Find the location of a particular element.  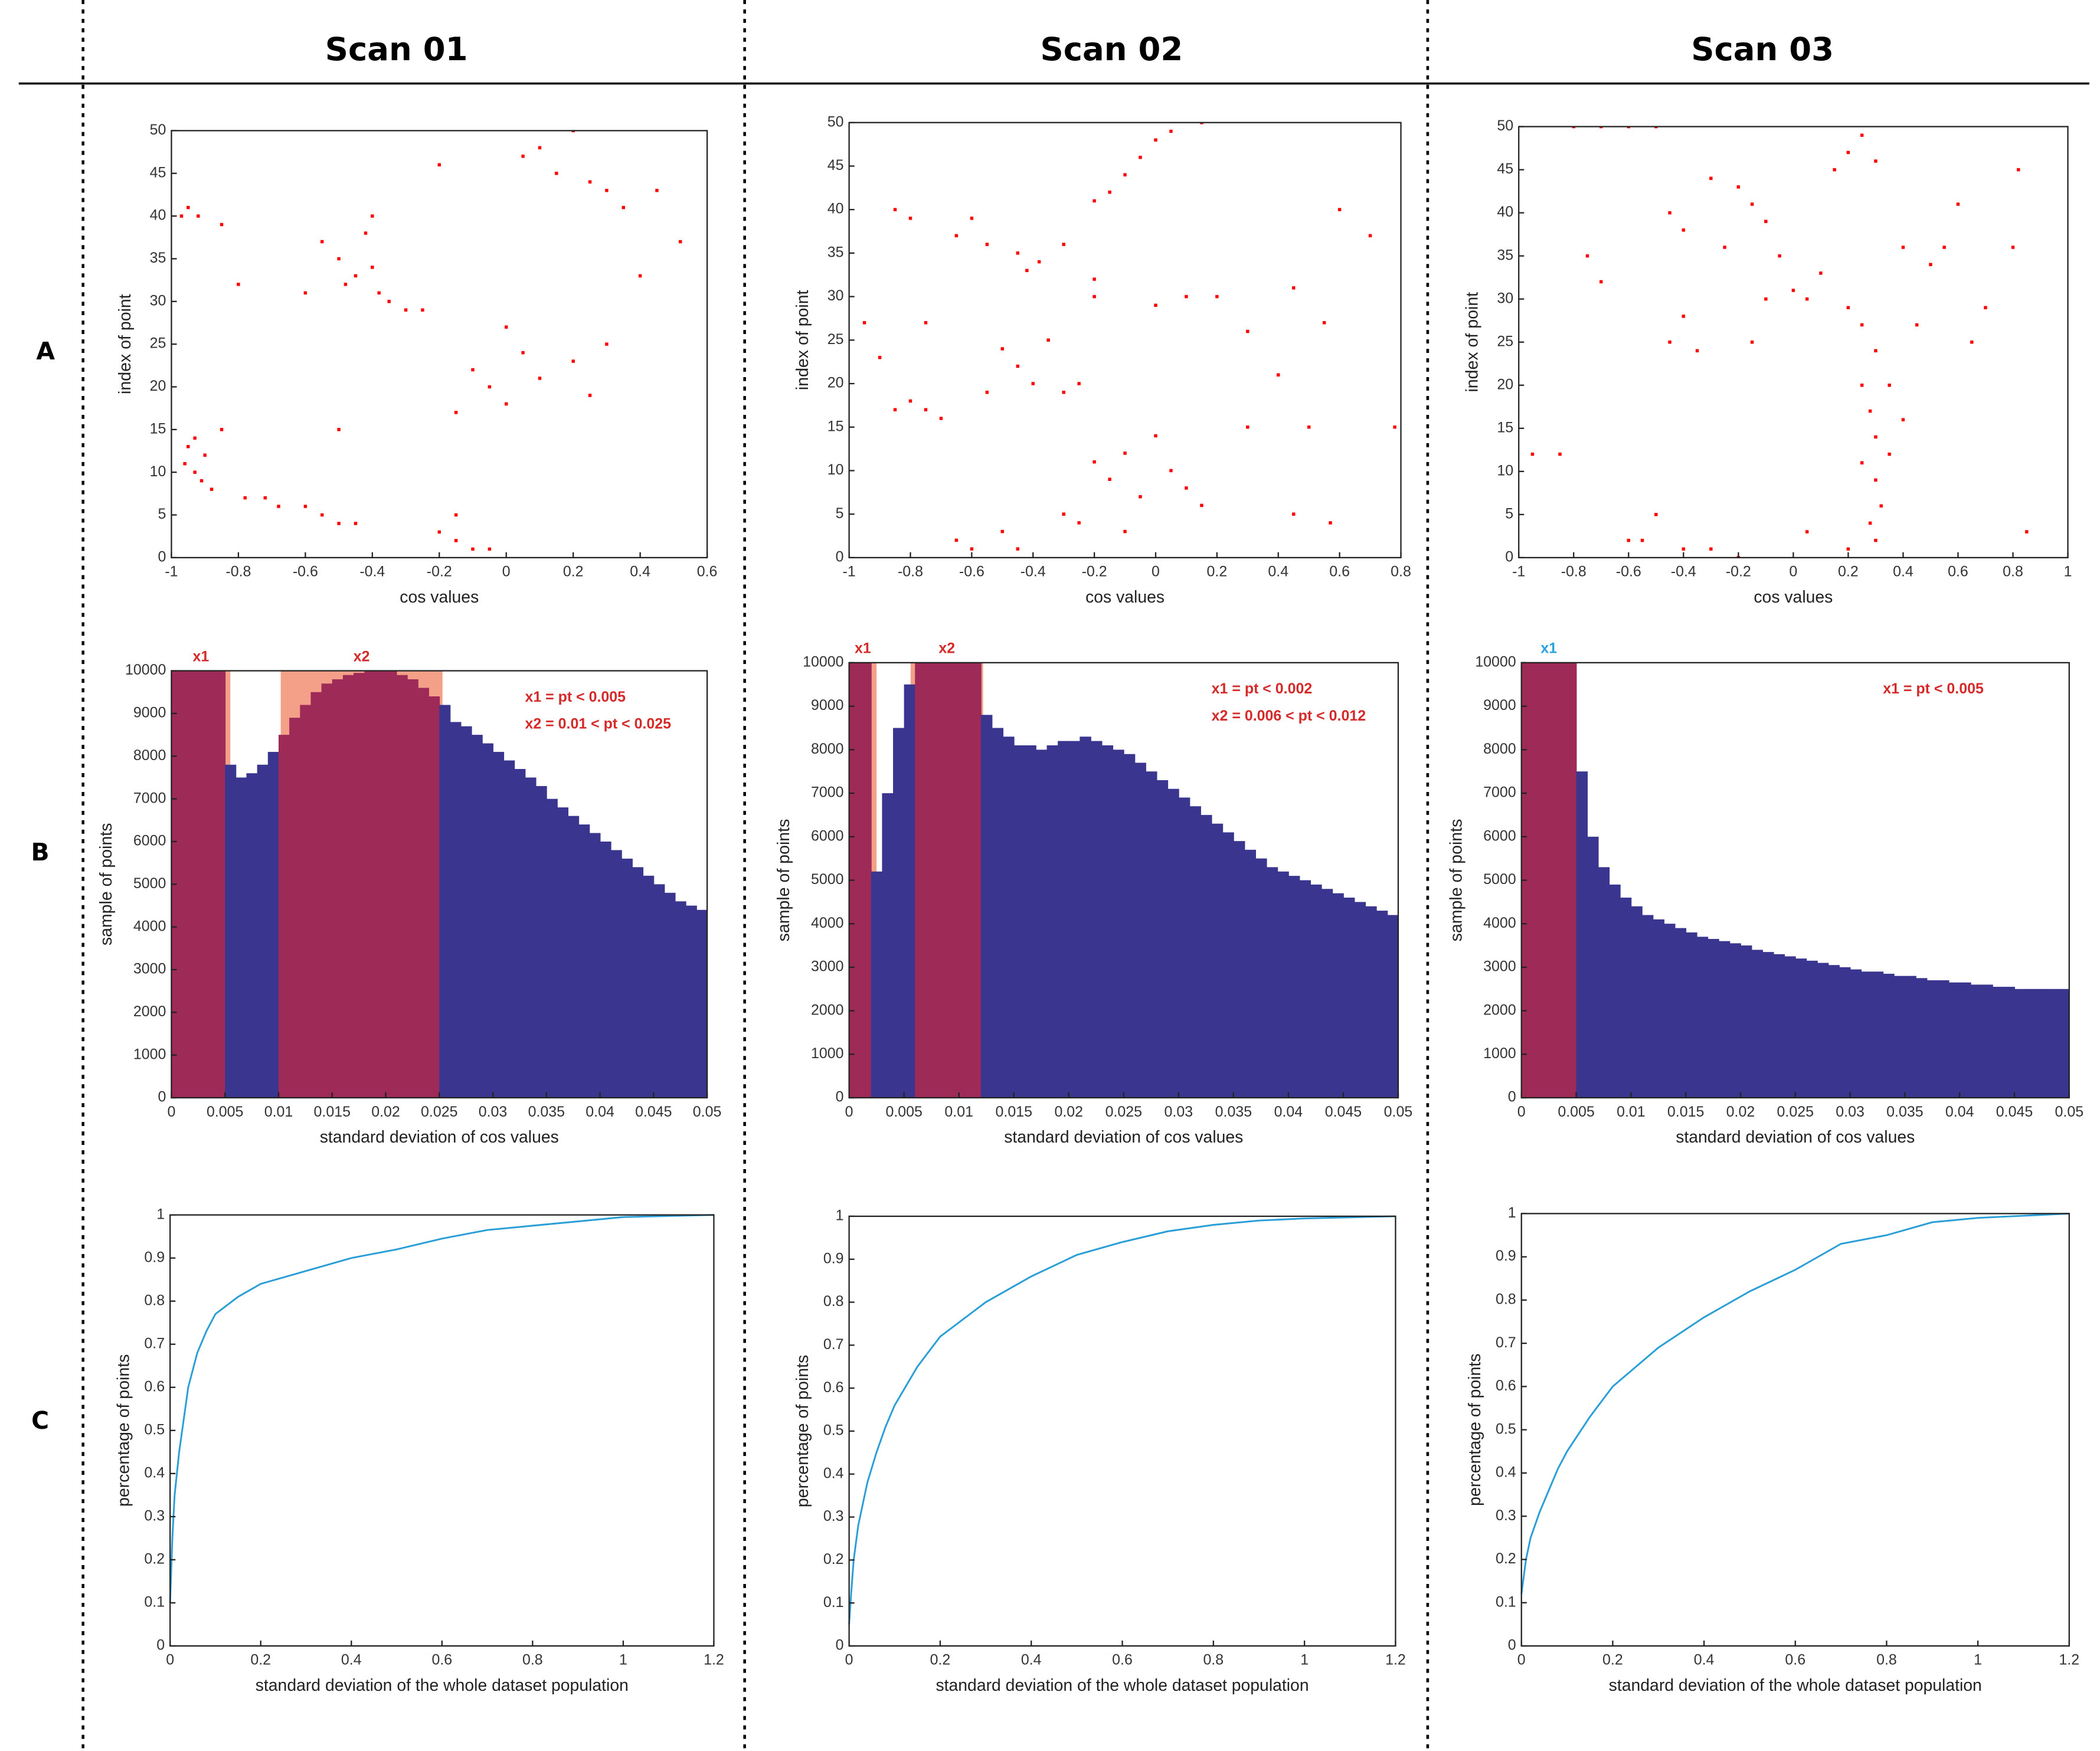

x-tick-label: -0.4 is located at coordinates (372, 572).